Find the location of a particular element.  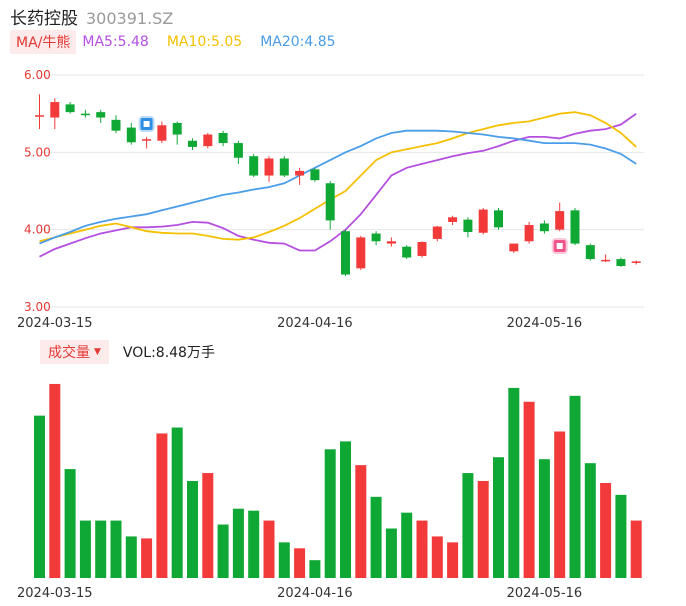

volume-x-tick-label: 2024-04-16 is located at coordinates (315, 593).